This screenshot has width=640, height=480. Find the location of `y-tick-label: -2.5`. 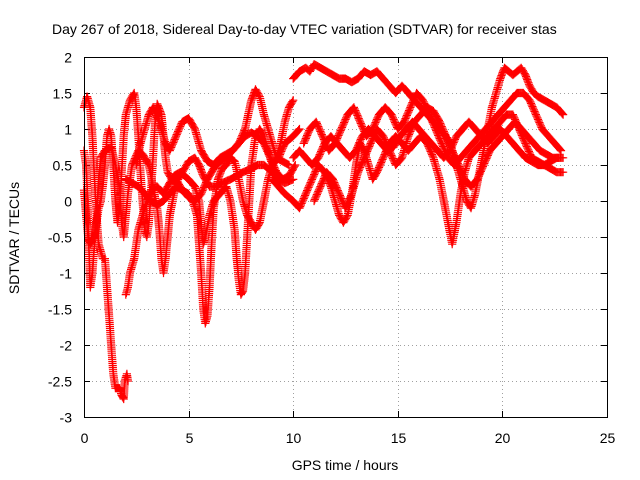

y-tick-label: -2.5 is located at coordinates (60, 382).